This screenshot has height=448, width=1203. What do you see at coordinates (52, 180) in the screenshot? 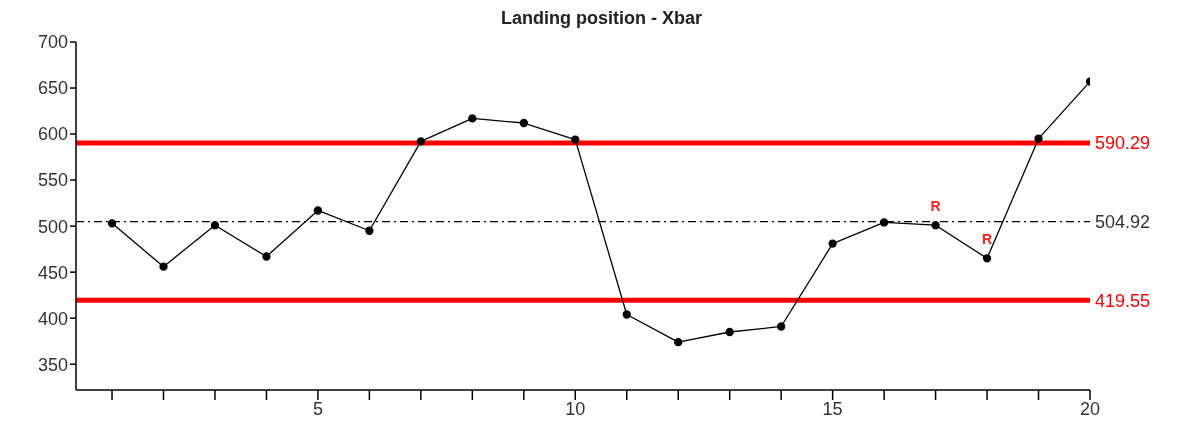
I see `y-tick-label: 550` at bounding box center [52, 180].